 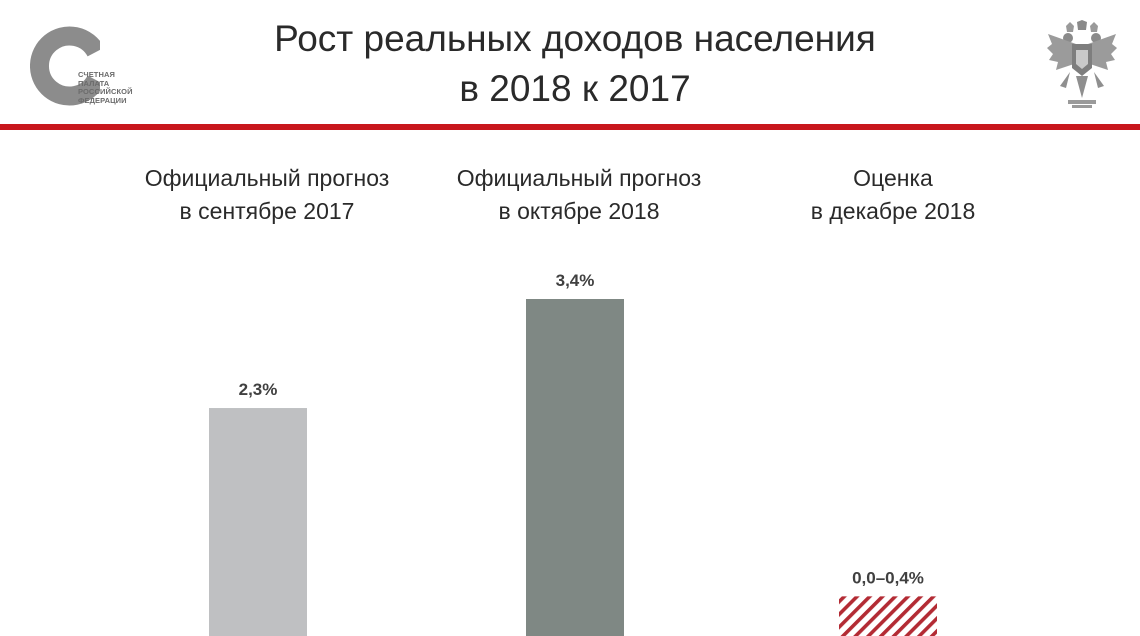 What do you see at coordinates (267, 211) in the screenshot?
I see `category-heading-1-line-2: в сентябре 2017` at bounding box center [267, 211].